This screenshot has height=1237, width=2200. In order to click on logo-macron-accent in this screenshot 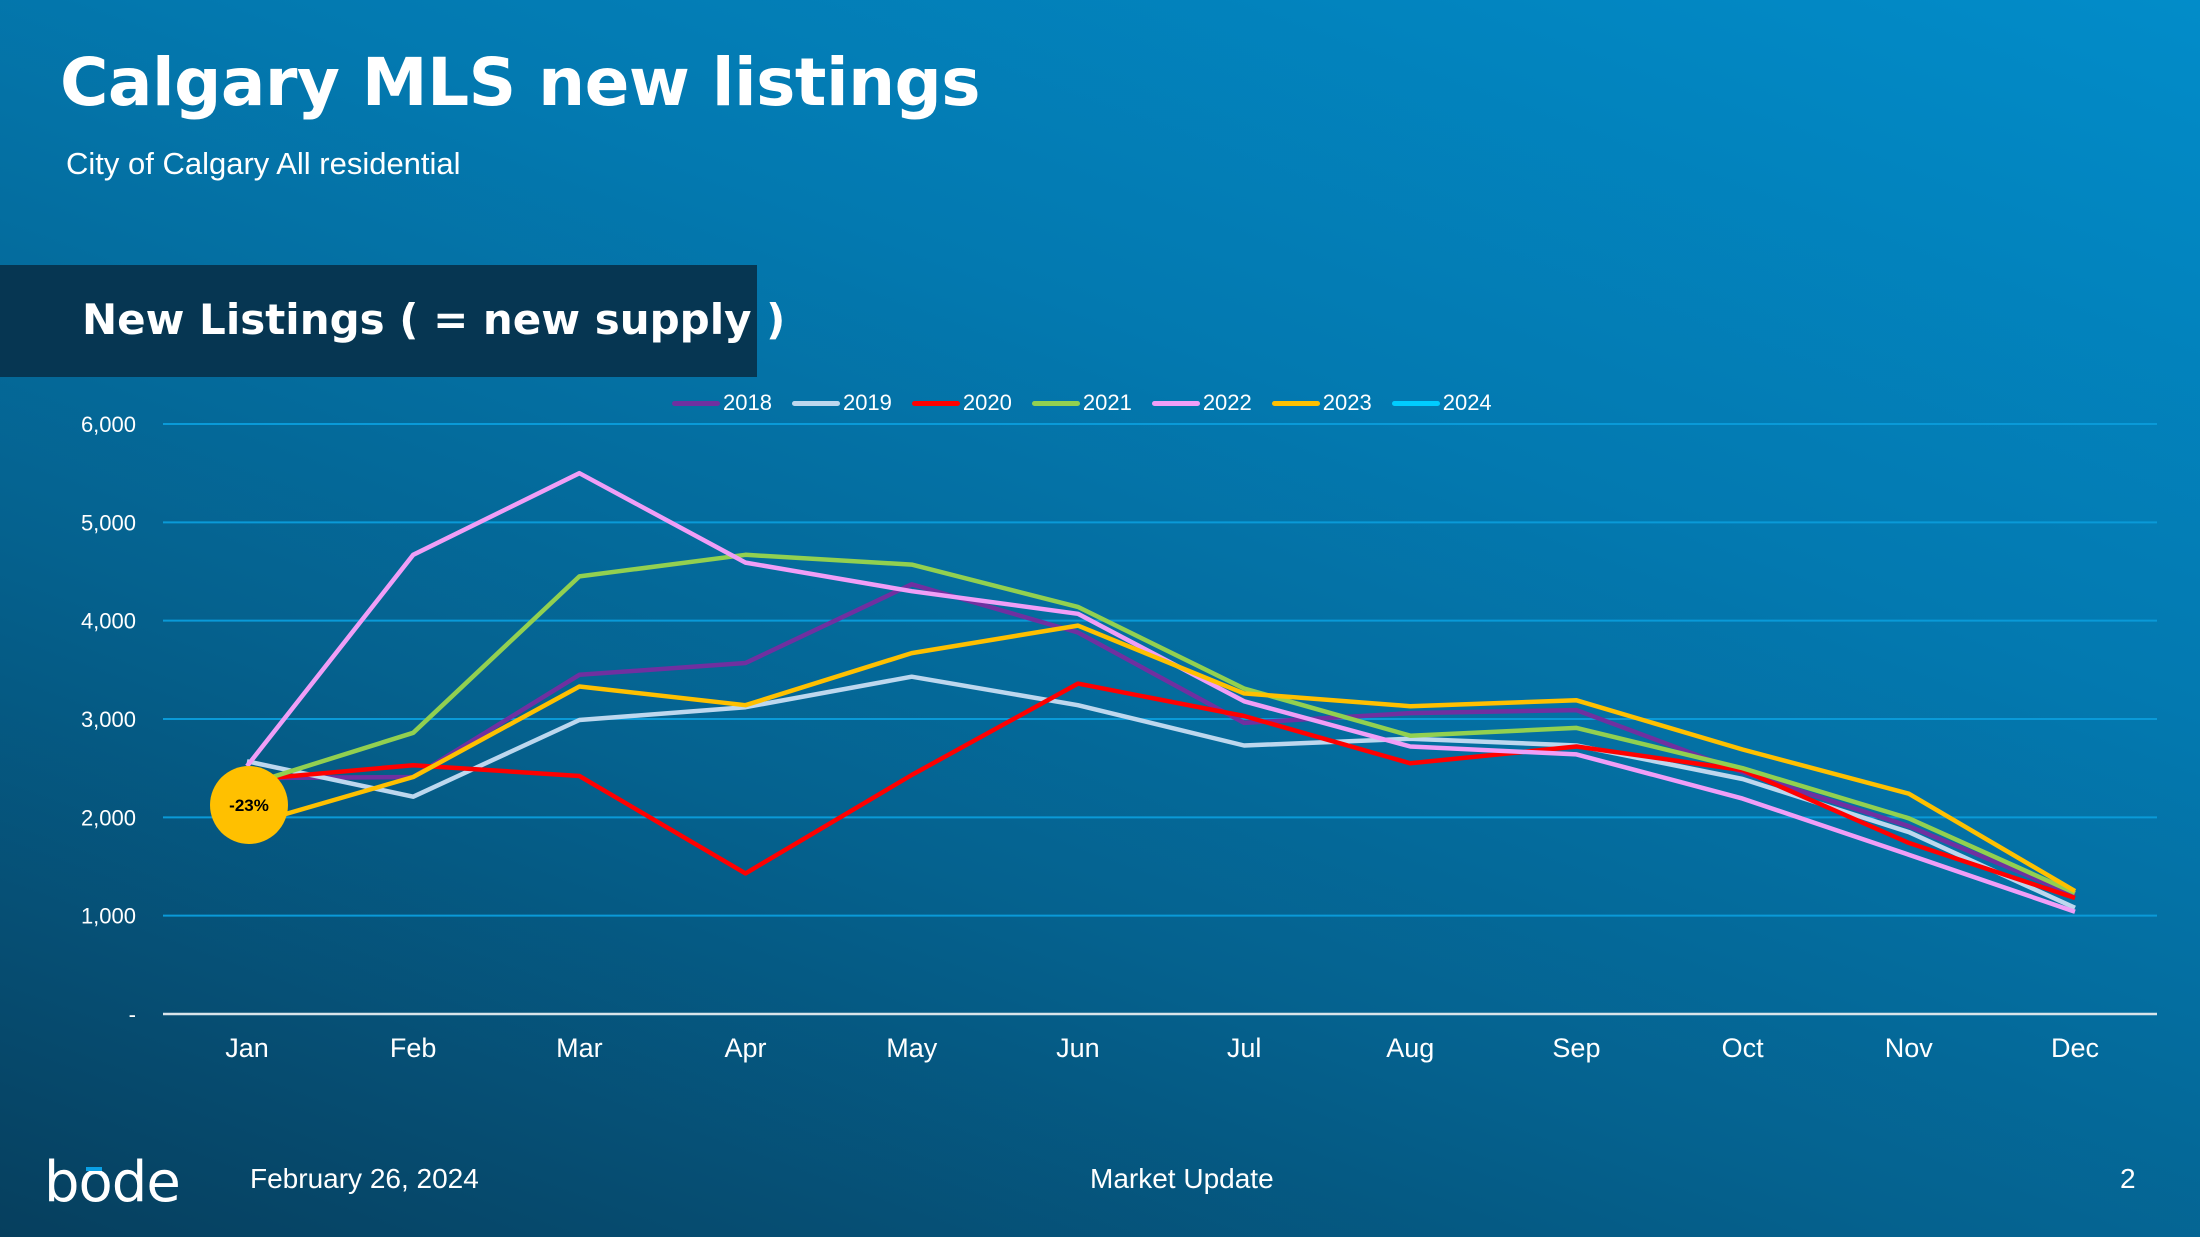, I will do `click(94, 1169)`.